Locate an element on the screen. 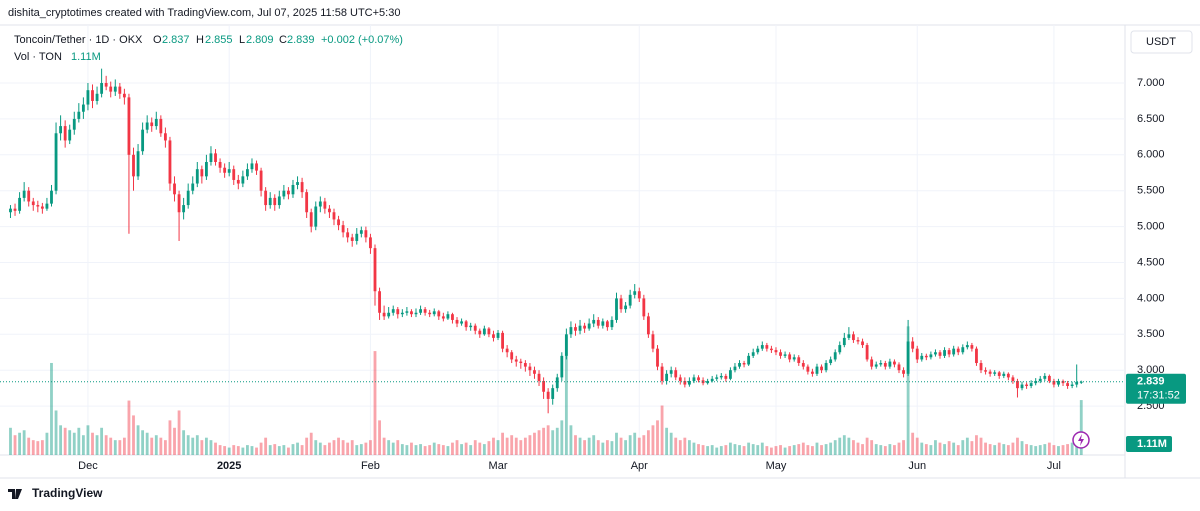  y-tick-label: 3.500 is located at coordinates (1151, 334).